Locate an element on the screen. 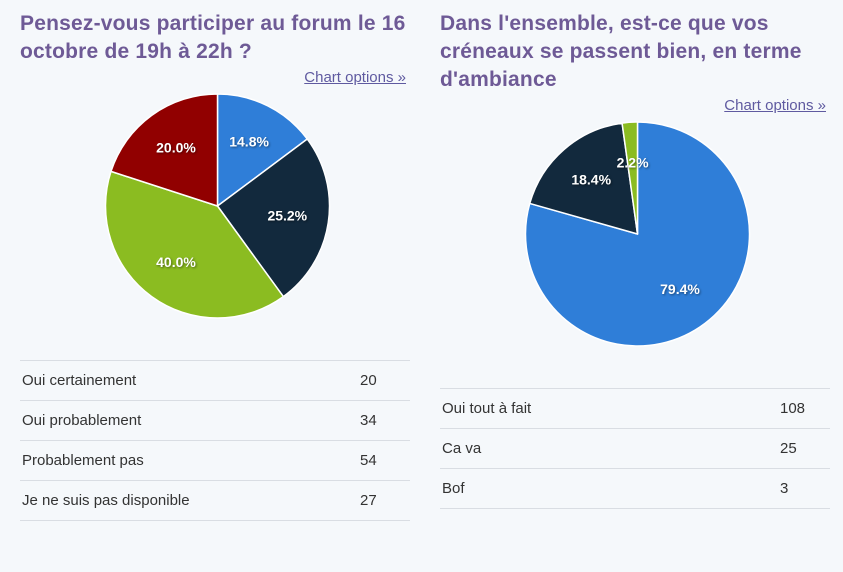 Image resolution: width=843 pixels, height=572 pixels. pie-percentage-label: 79.4% is located at coordinates (680, 289).